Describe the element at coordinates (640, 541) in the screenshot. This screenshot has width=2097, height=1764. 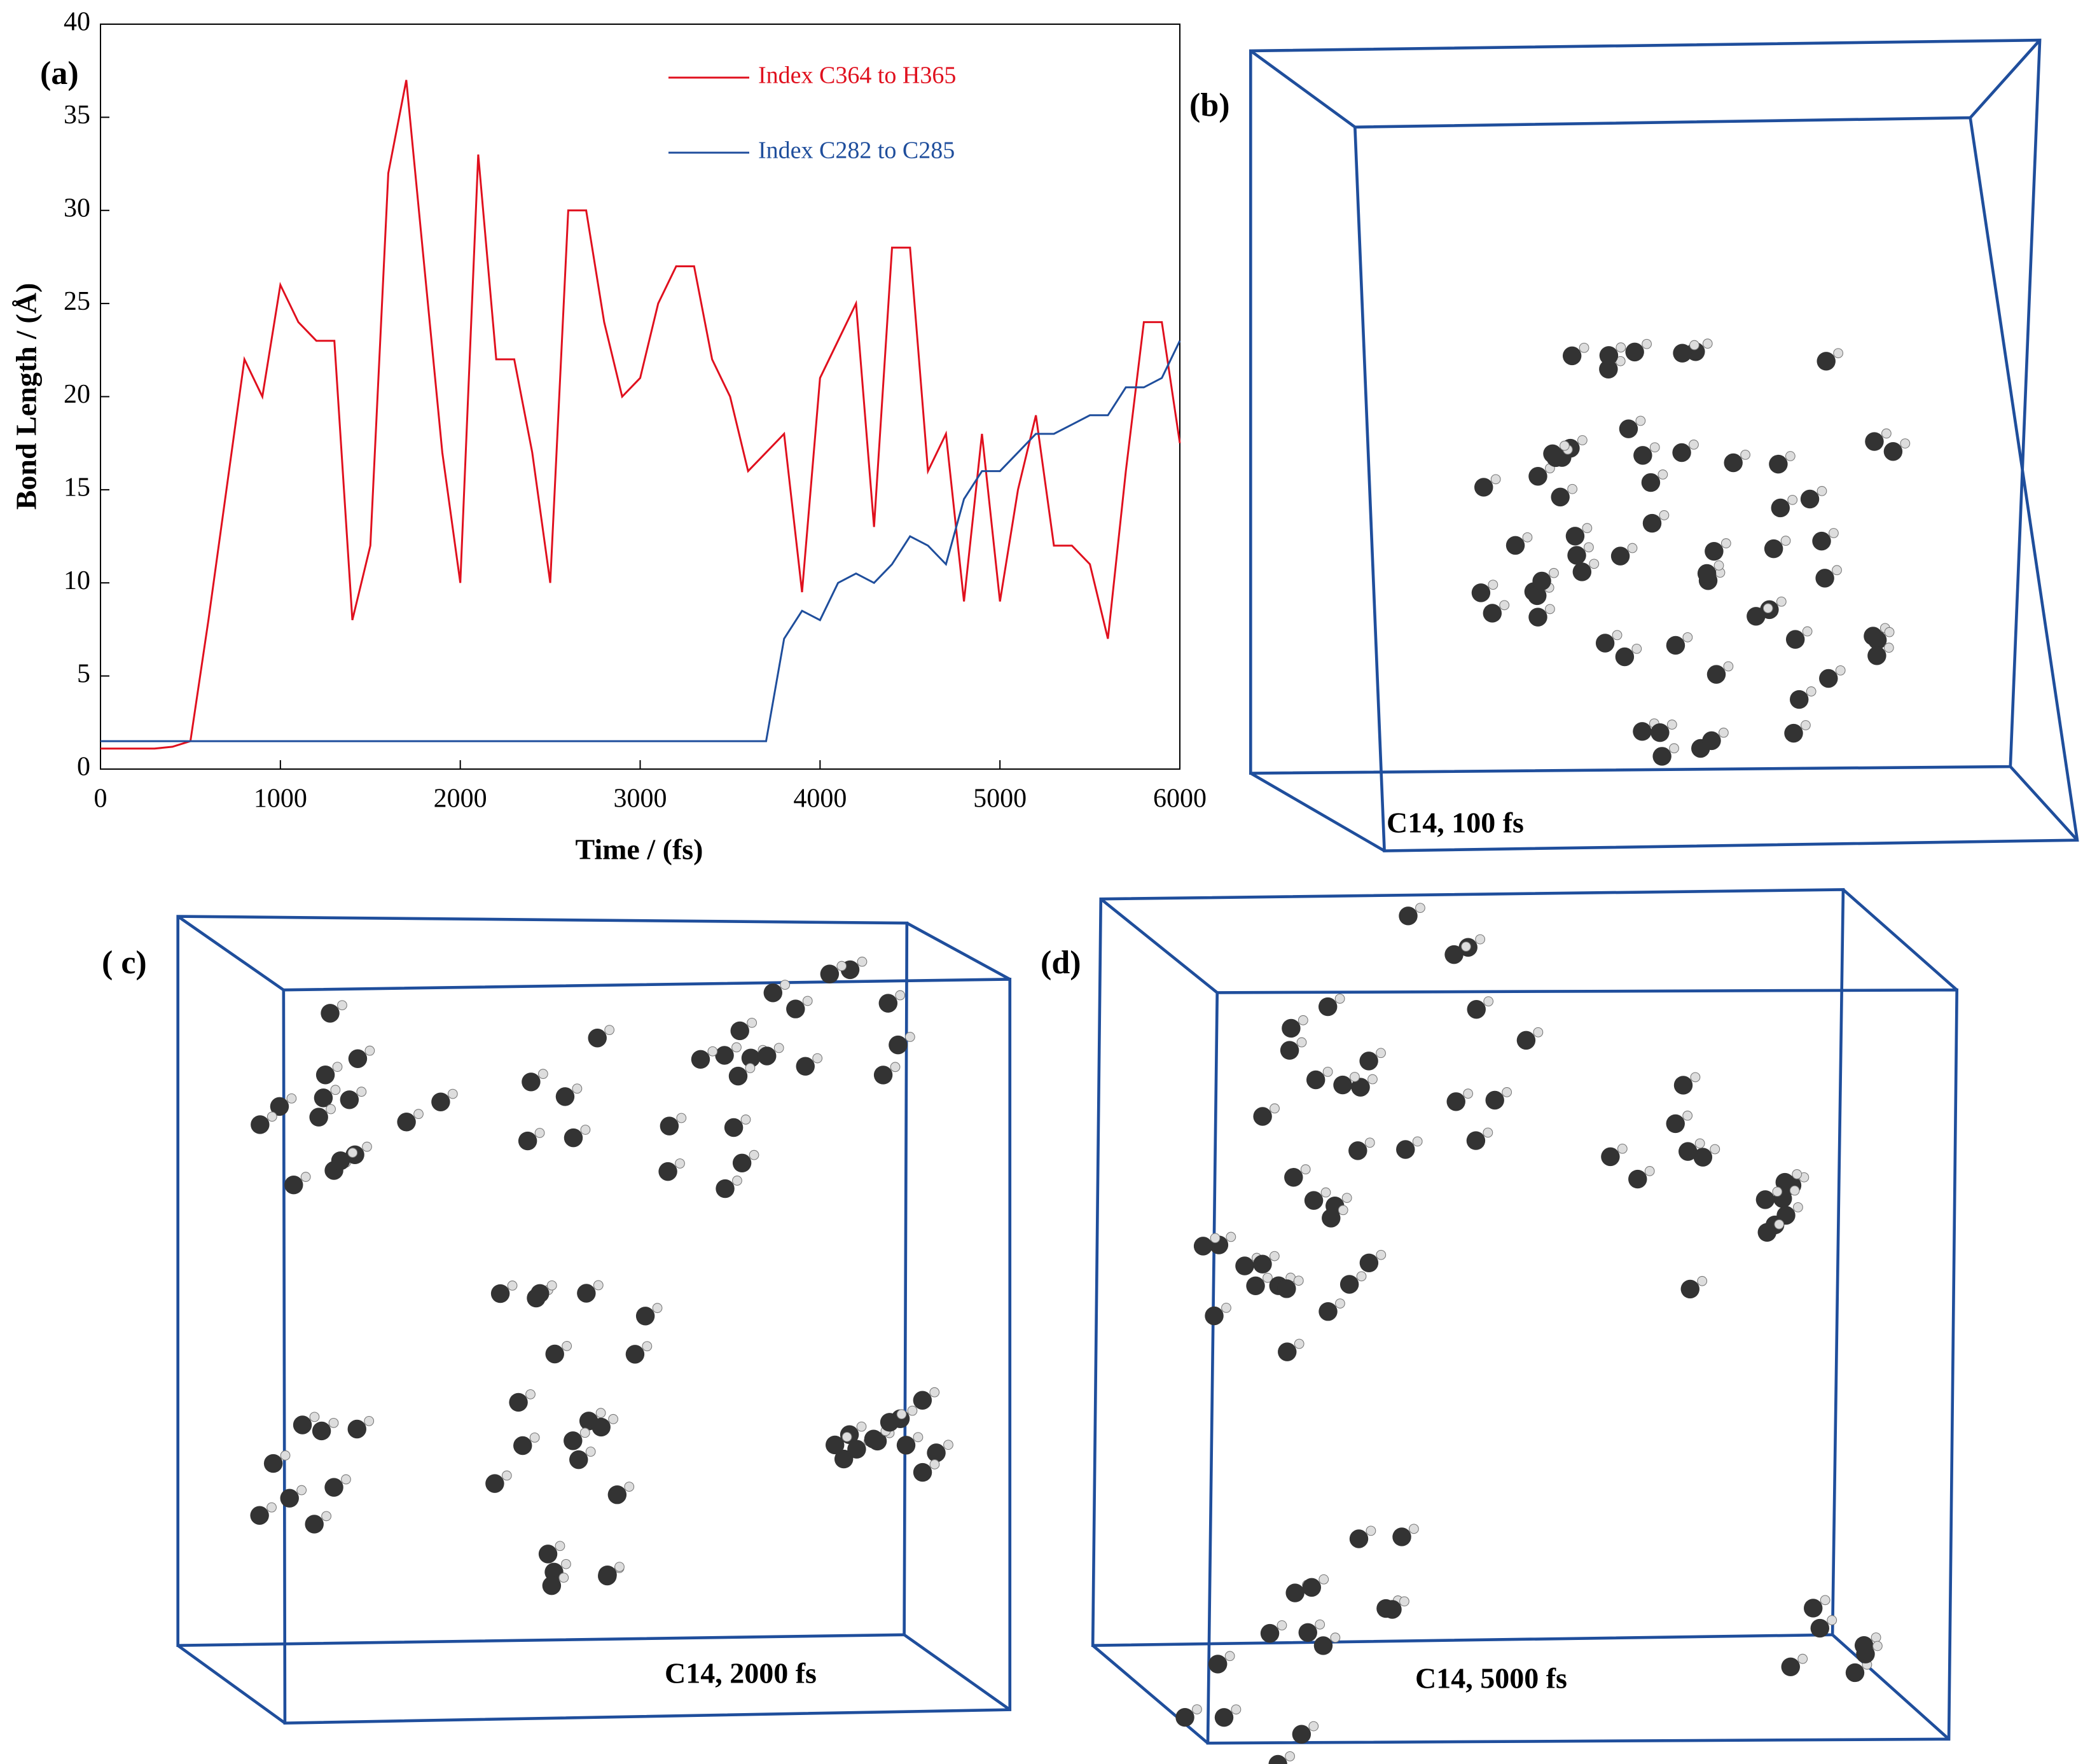
I see `series-line` at that location.